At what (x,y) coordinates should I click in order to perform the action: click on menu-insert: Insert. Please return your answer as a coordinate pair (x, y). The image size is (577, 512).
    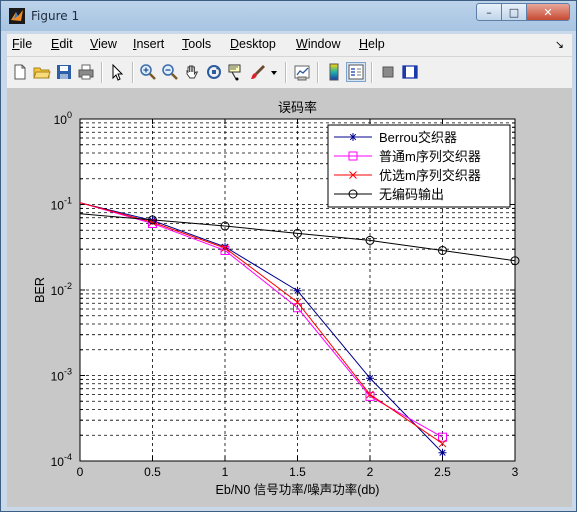
    Looking at the image, I should click on (149, 44).